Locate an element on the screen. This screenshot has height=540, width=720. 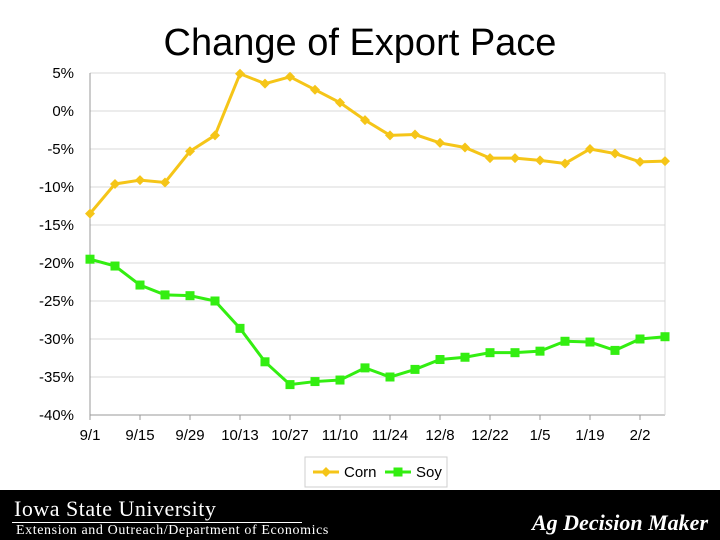
footer-divider is located at coordinates (157, 522).